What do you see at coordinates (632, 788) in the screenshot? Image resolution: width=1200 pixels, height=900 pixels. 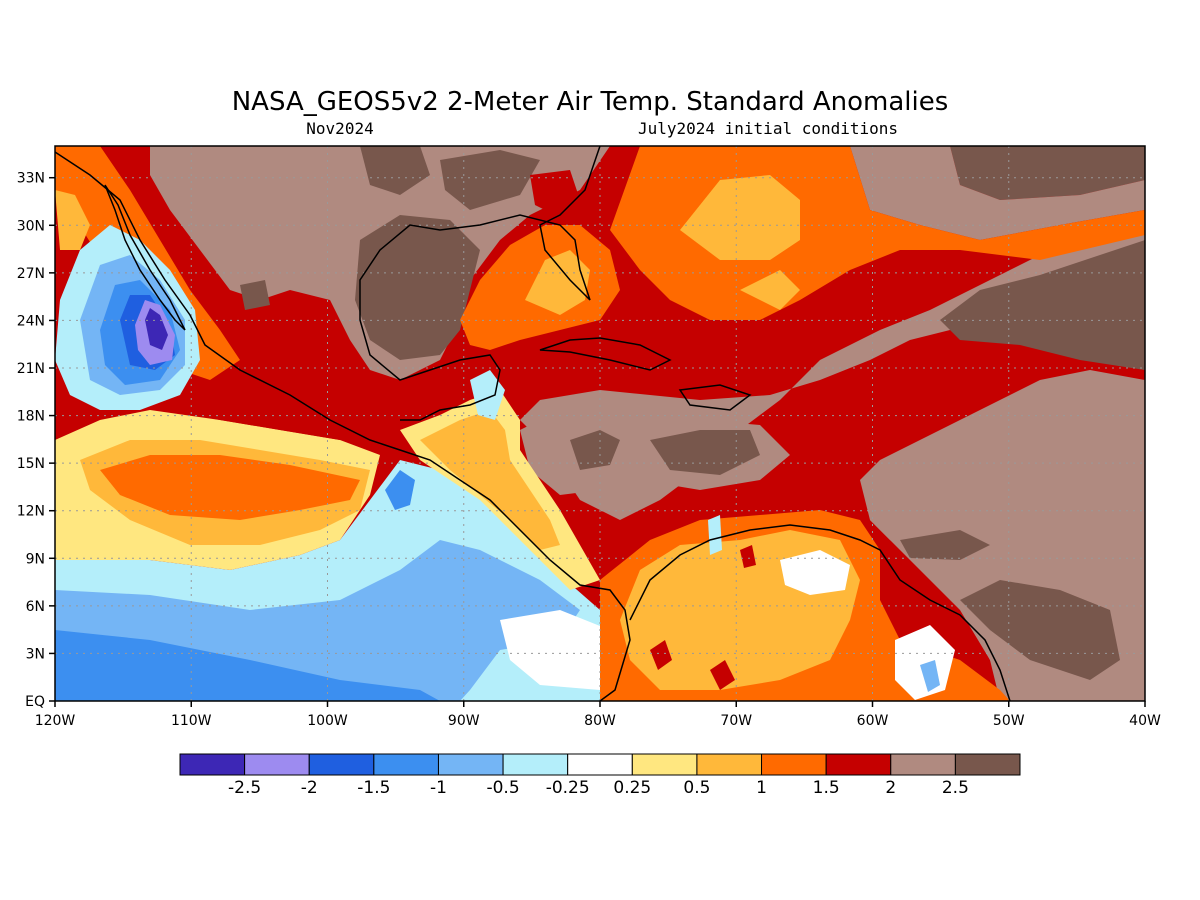 I see `colorbar-label: 0.25` at bounding box center [632, 788].